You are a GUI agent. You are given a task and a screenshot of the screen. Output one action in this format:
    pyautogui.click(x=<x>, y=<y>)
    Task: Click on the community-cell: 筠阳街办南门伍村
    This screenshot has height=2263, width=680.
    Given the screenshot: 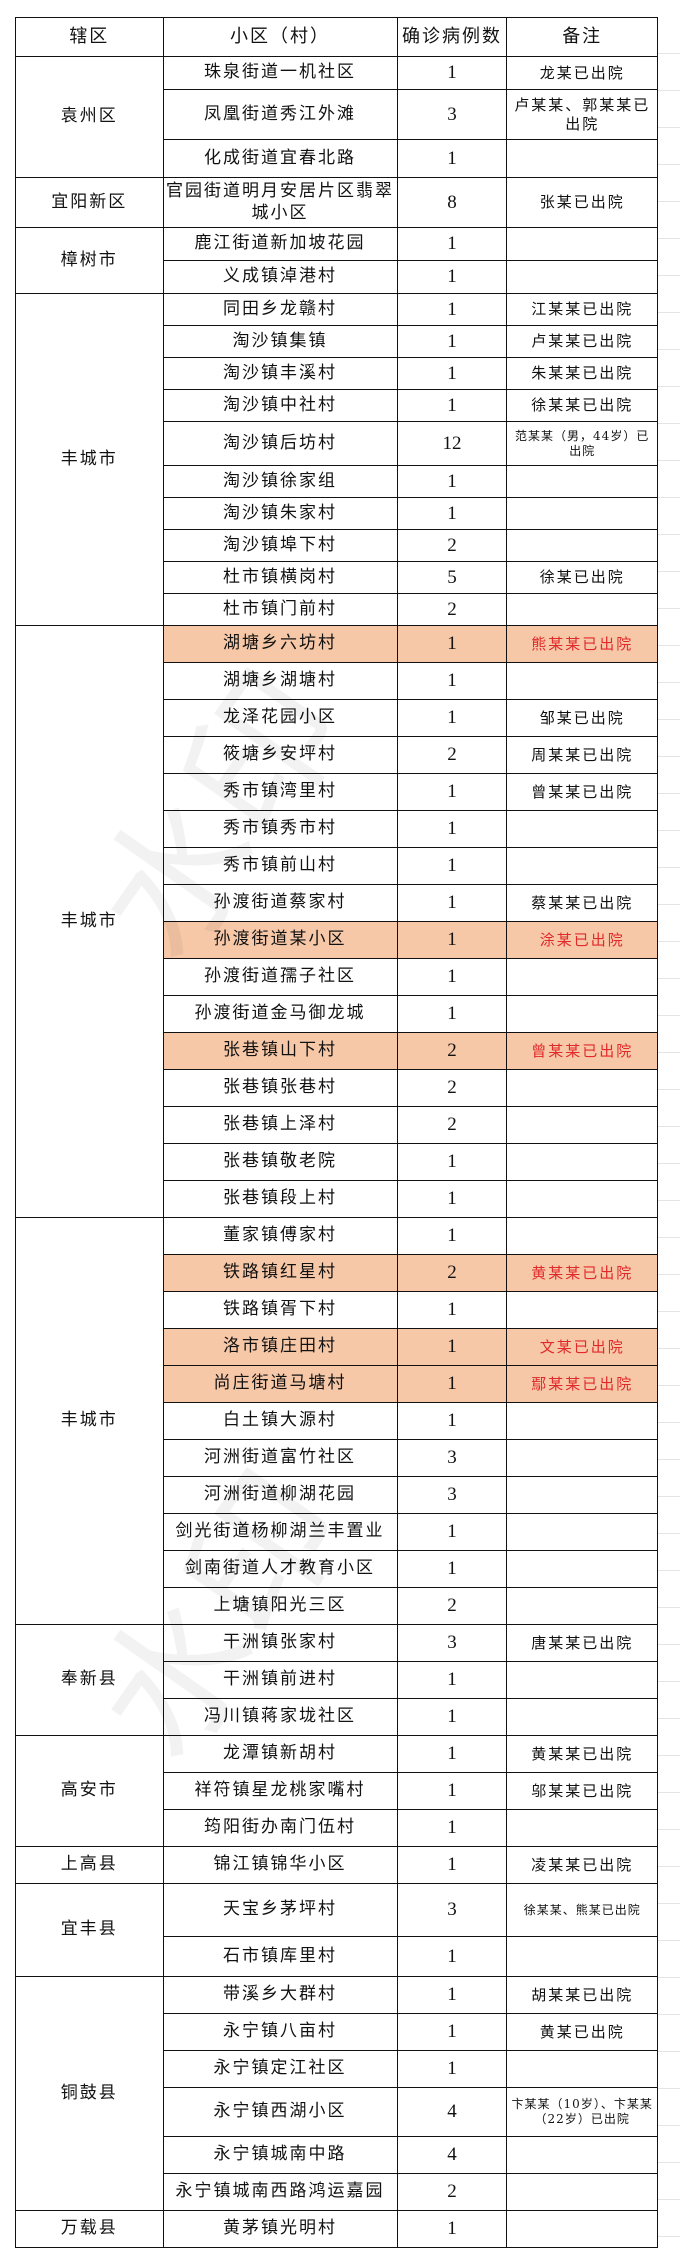 What is the action you would take?
    pyautogui.click(x=280, y=1828)
    